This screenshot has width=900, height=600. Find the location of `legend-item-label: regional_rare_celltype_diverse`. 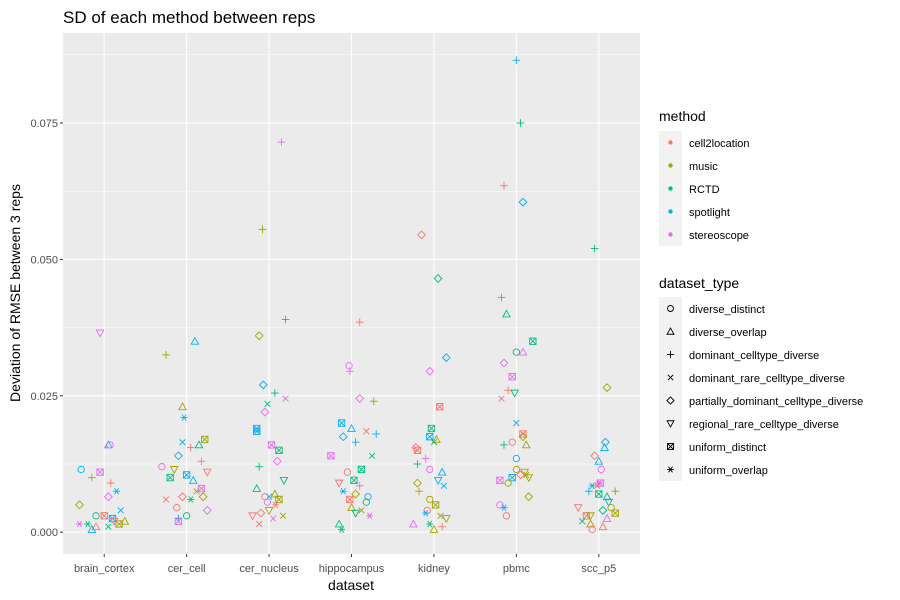

legend-item-label: regional_rare_celltype_diverse is located at coordinates (764, 425).